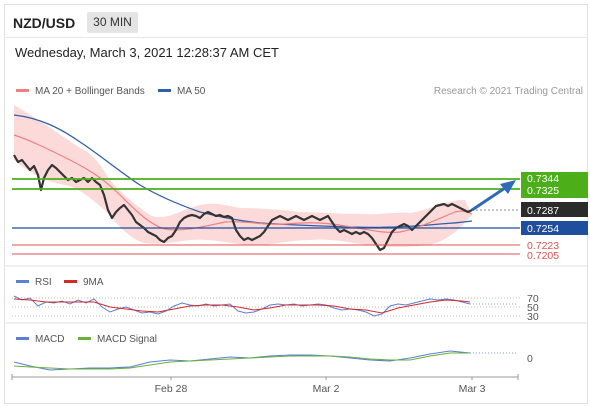  What do you see at coordinates (44, 23) in the screenshot?
I see `symbol-title: NZD/USD` at bounding box center [44, 23].